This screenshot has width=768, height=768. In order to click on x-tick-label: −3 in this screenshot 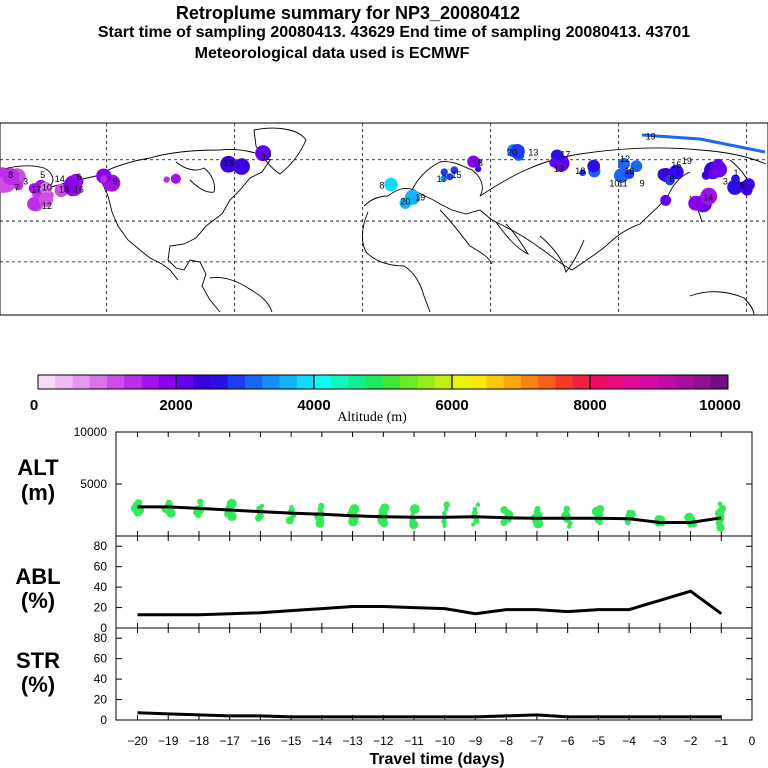, I will do `click(660, 741)`.